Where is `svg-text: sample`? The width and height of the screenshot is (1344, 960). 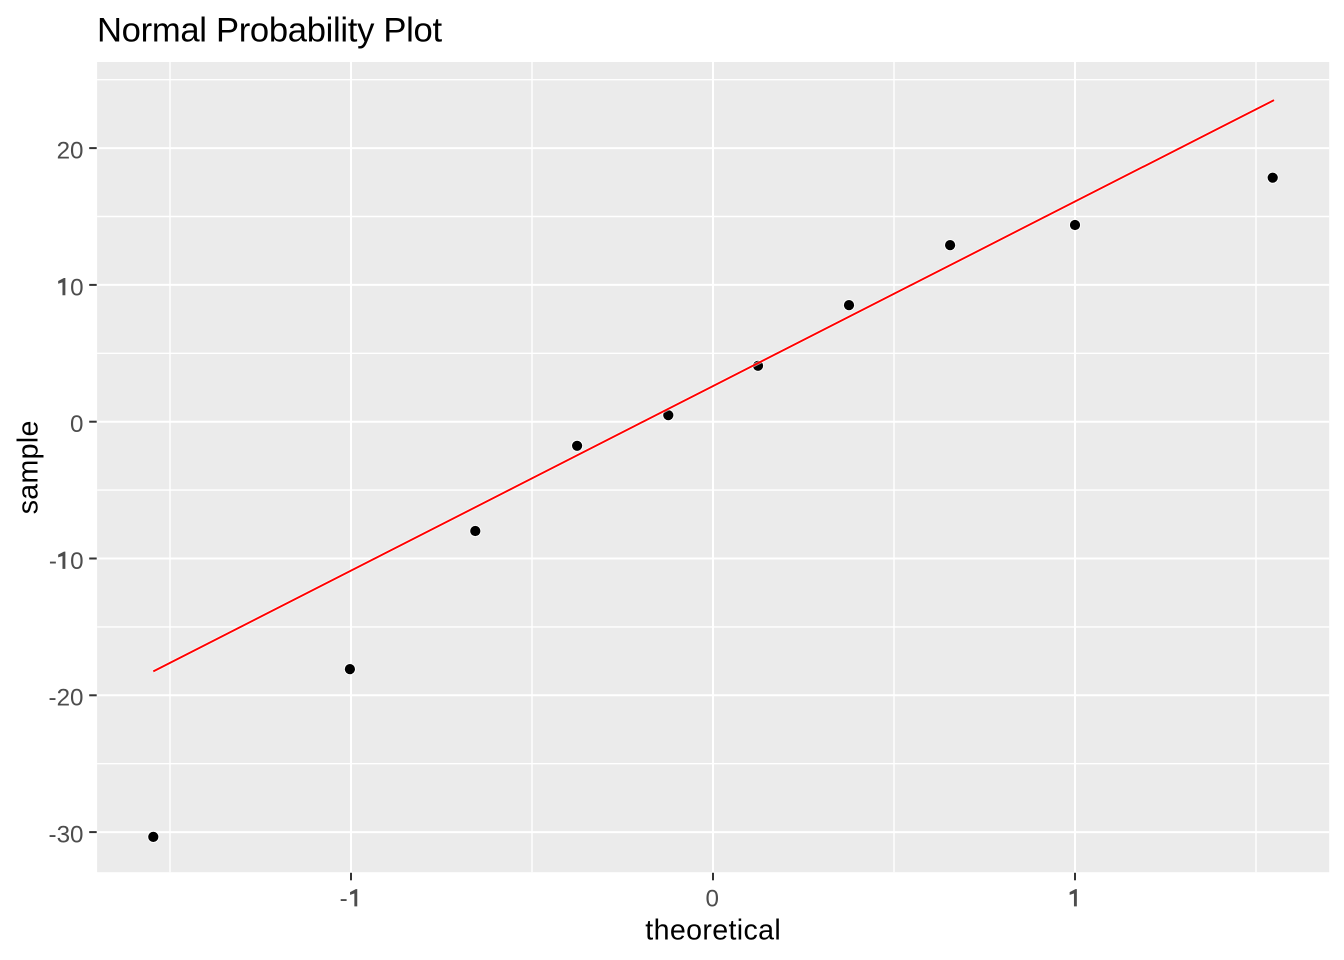
svg-text: sample is located at coordinates (28, 467).